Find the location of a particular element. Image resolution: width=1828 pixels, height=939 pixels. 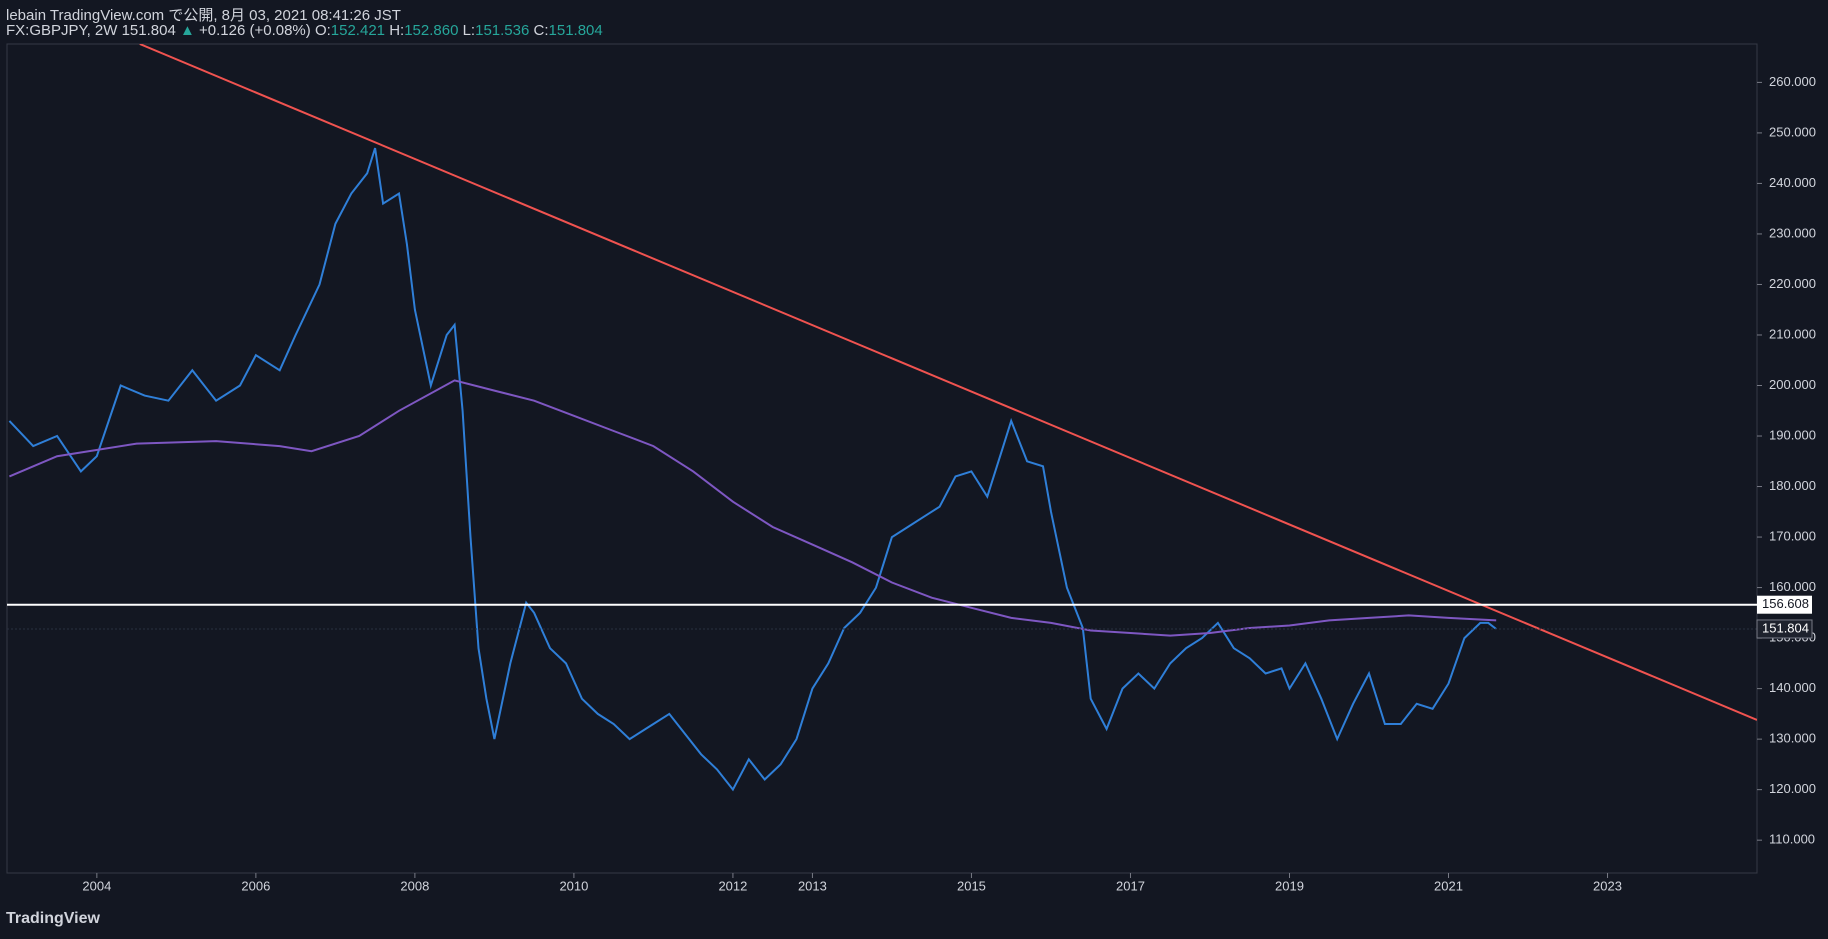

h-value: 152.860 is located at coordinates (431, 30).